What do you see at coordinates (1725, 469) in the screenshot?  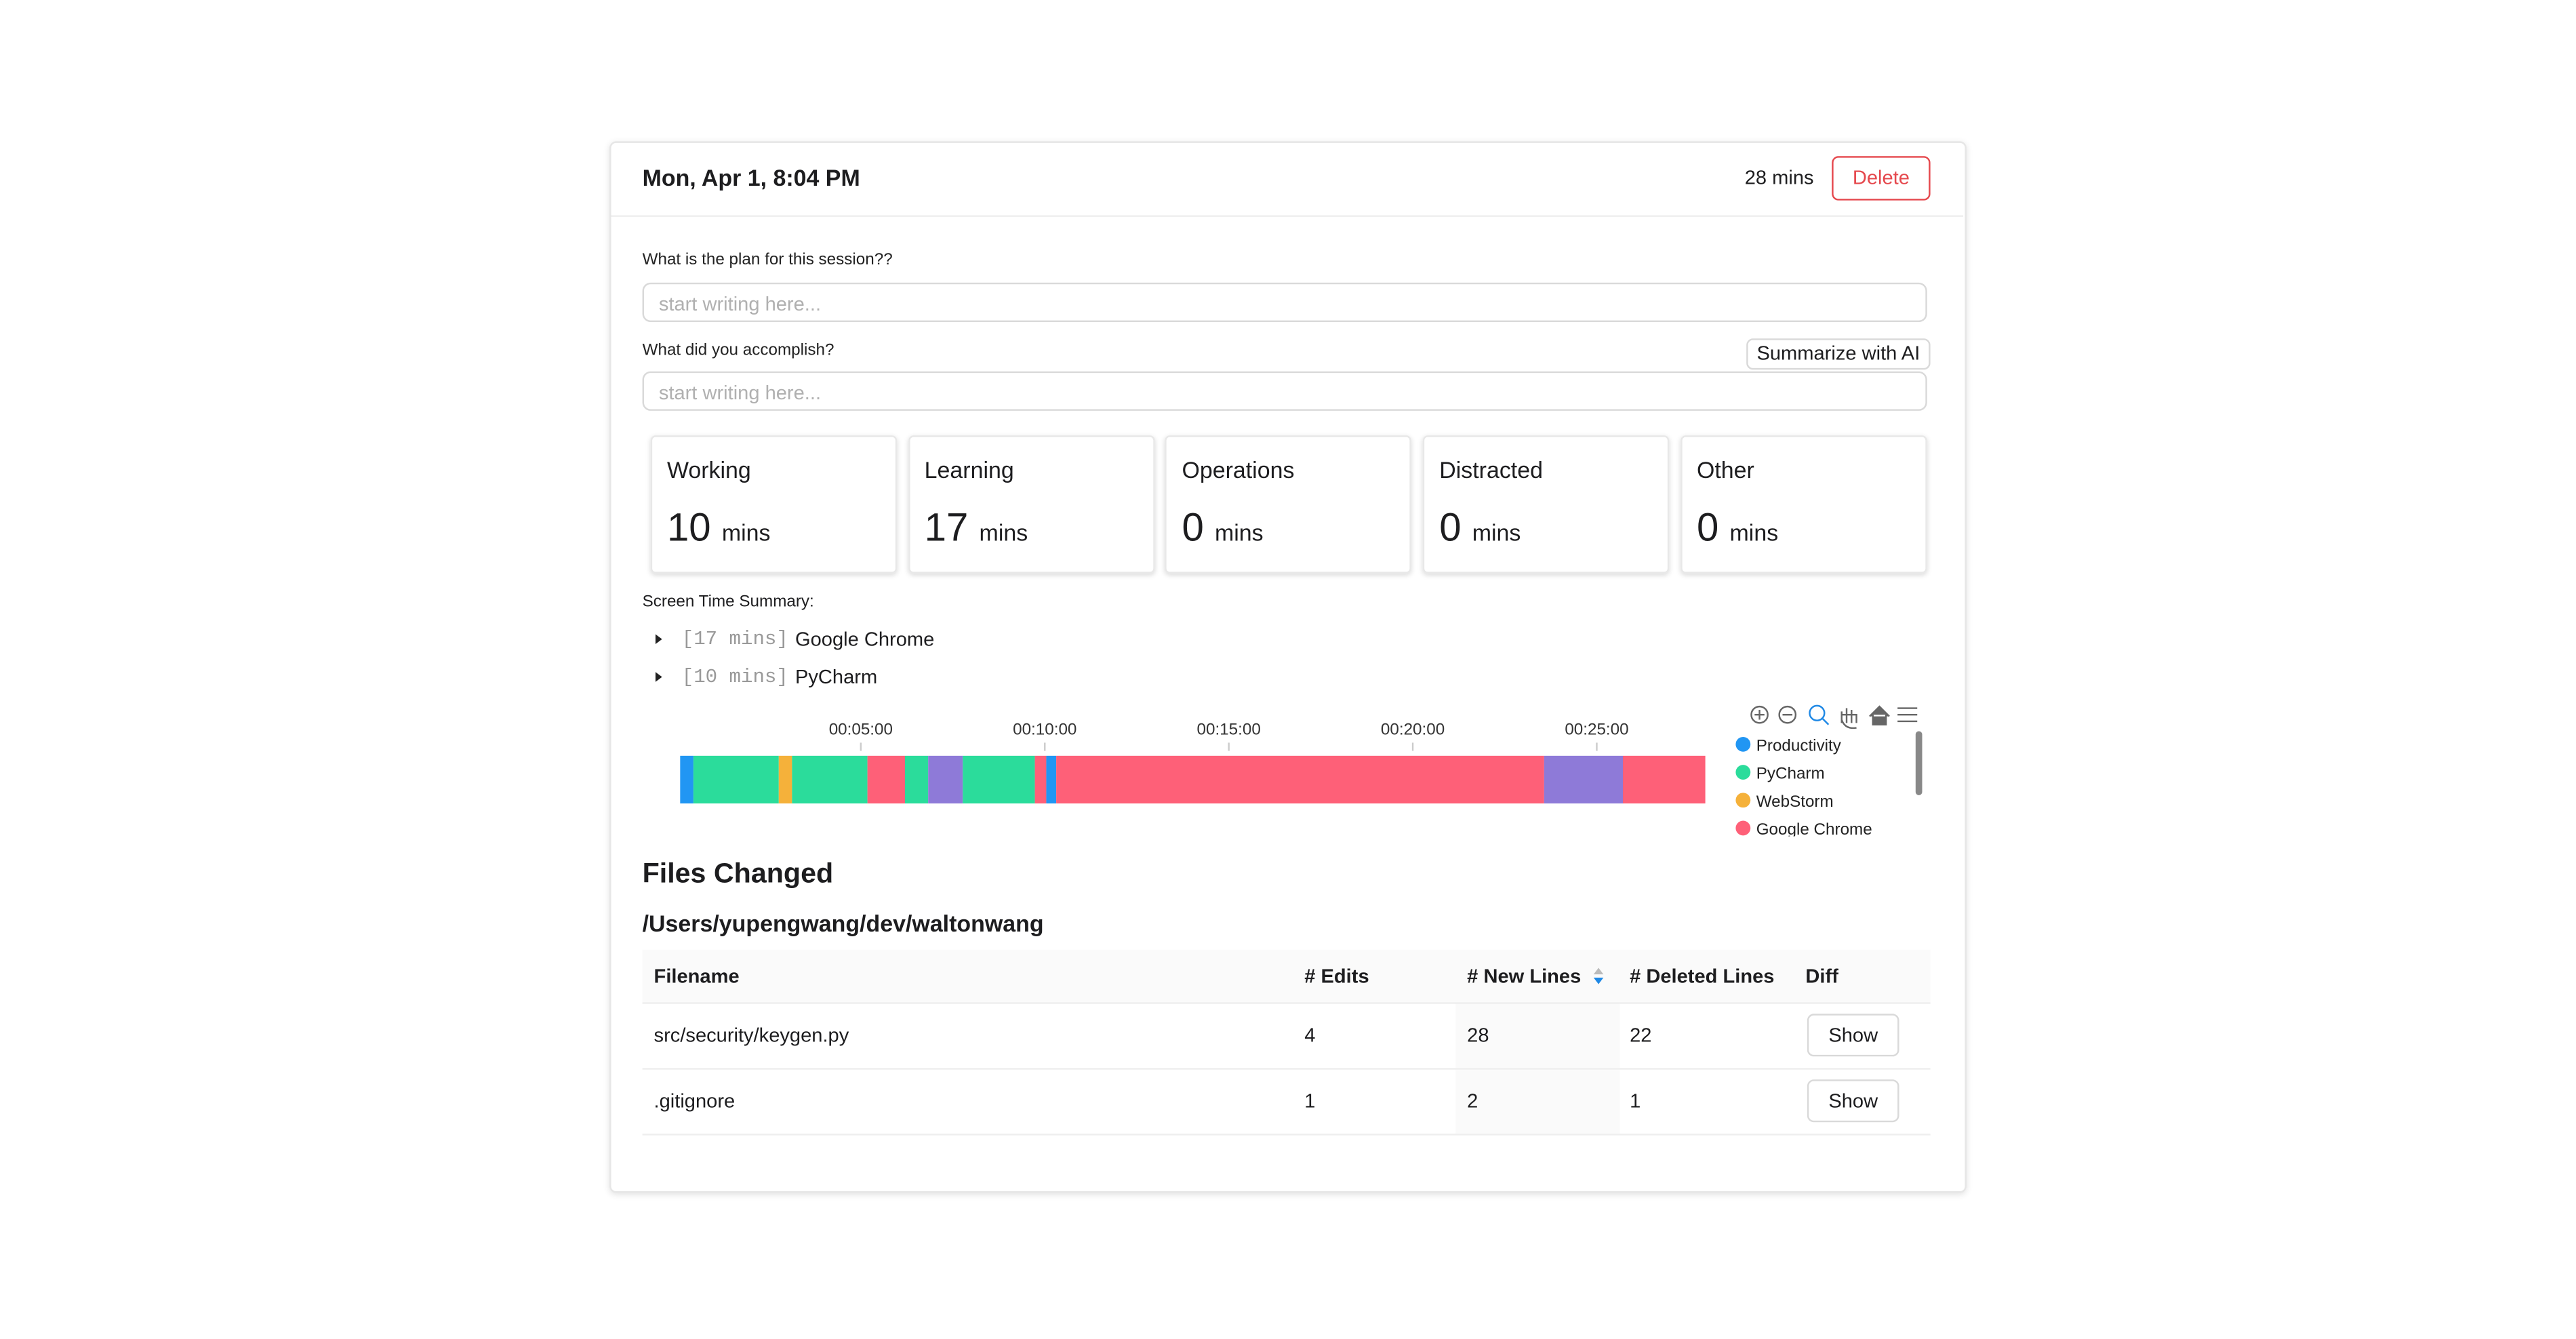 I see `stat-label: Other` at bounding box center [1725, 469].